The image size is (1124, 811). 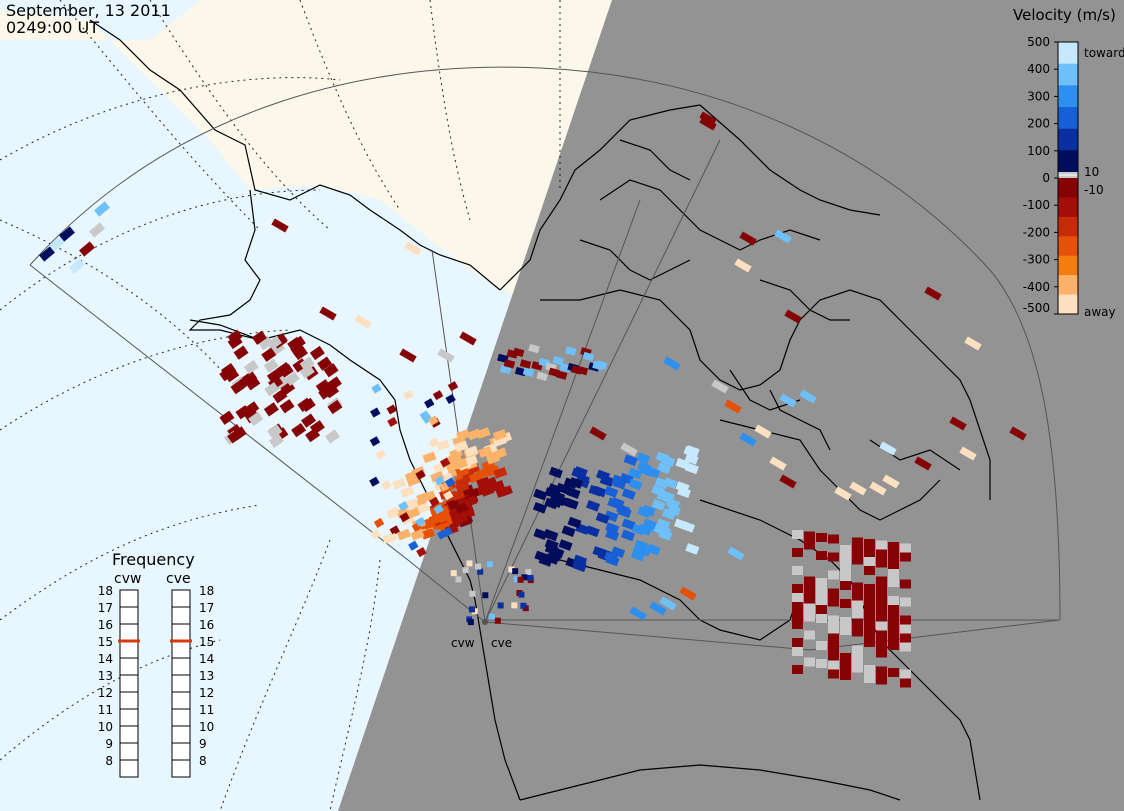 What do you see at coordinates (1040, 175) in the screenshot?
I see `colorbar-ticks: 500 400 300 200 100 0 -100 -200 -300 -400 -500` at bounding box center [1040, 175].